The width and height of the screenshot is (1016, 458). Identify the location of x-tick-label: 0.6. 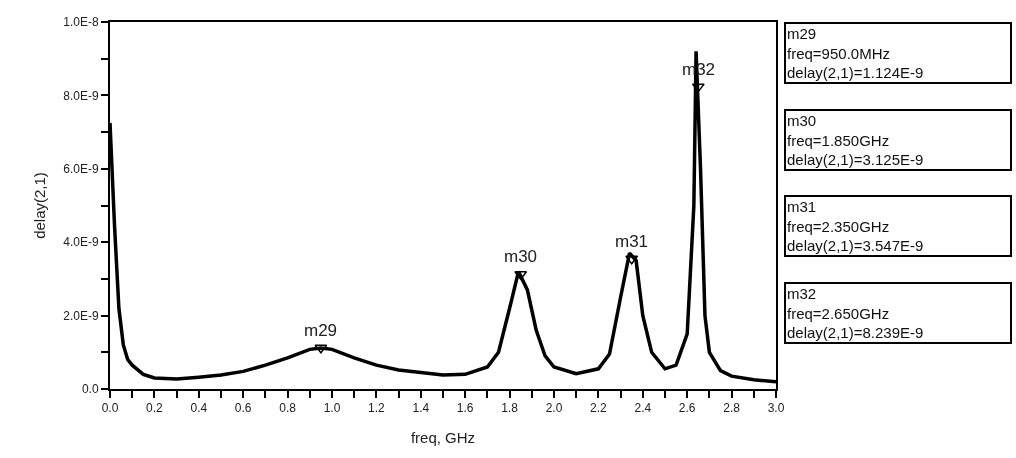
(243, 408).